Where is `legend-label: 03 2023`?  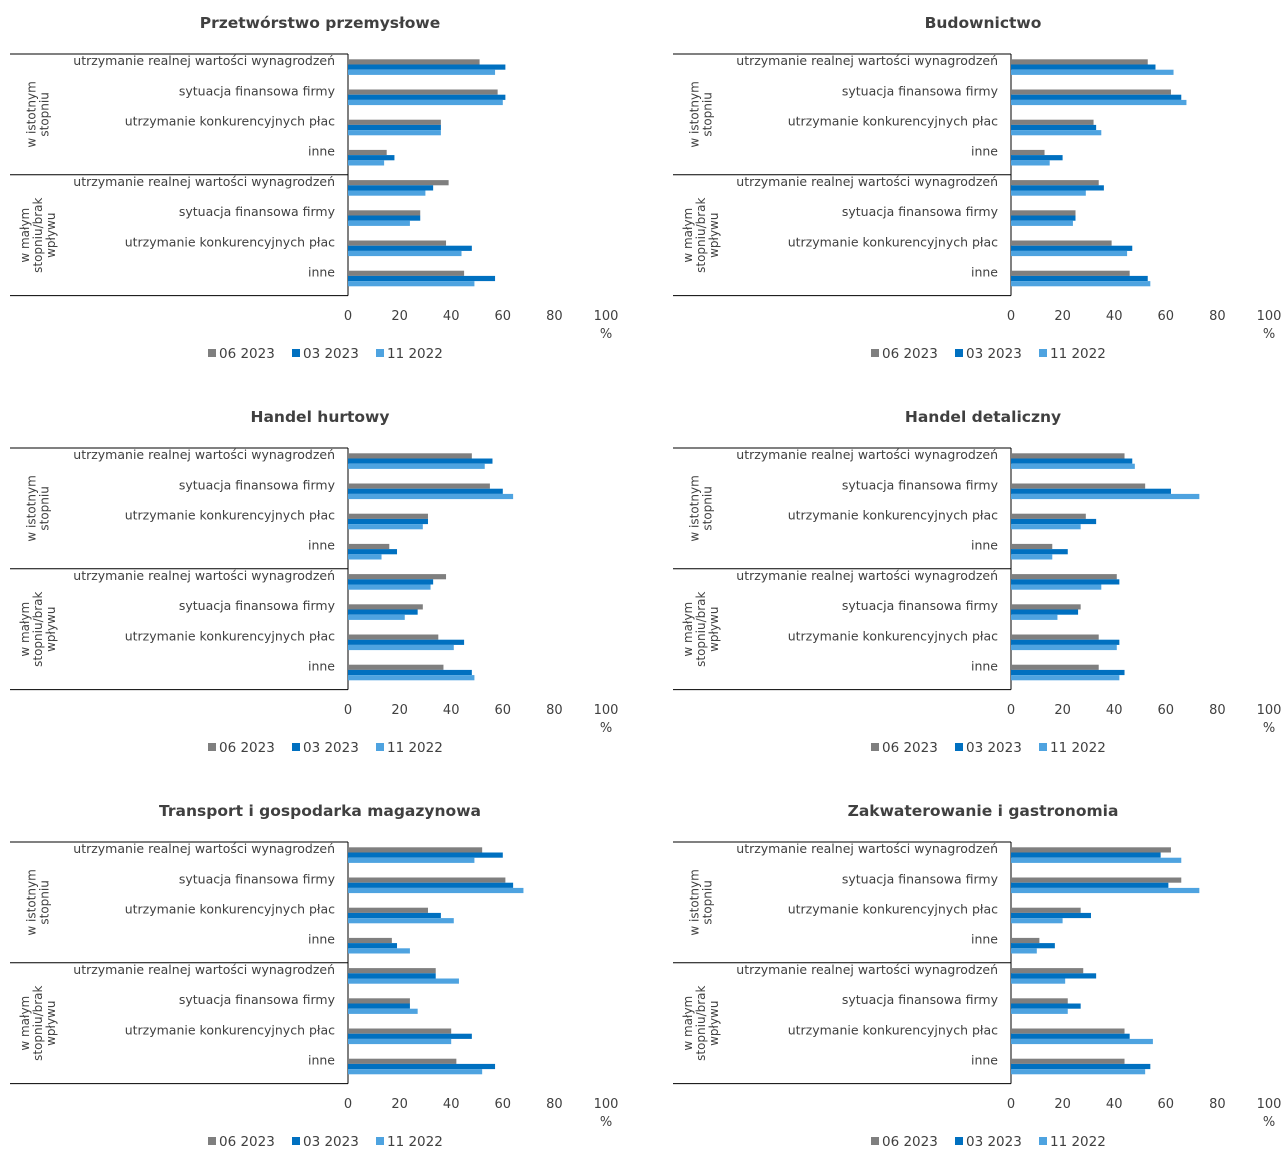
legend-label: 03 2023 is located at coordinates (331, 354).